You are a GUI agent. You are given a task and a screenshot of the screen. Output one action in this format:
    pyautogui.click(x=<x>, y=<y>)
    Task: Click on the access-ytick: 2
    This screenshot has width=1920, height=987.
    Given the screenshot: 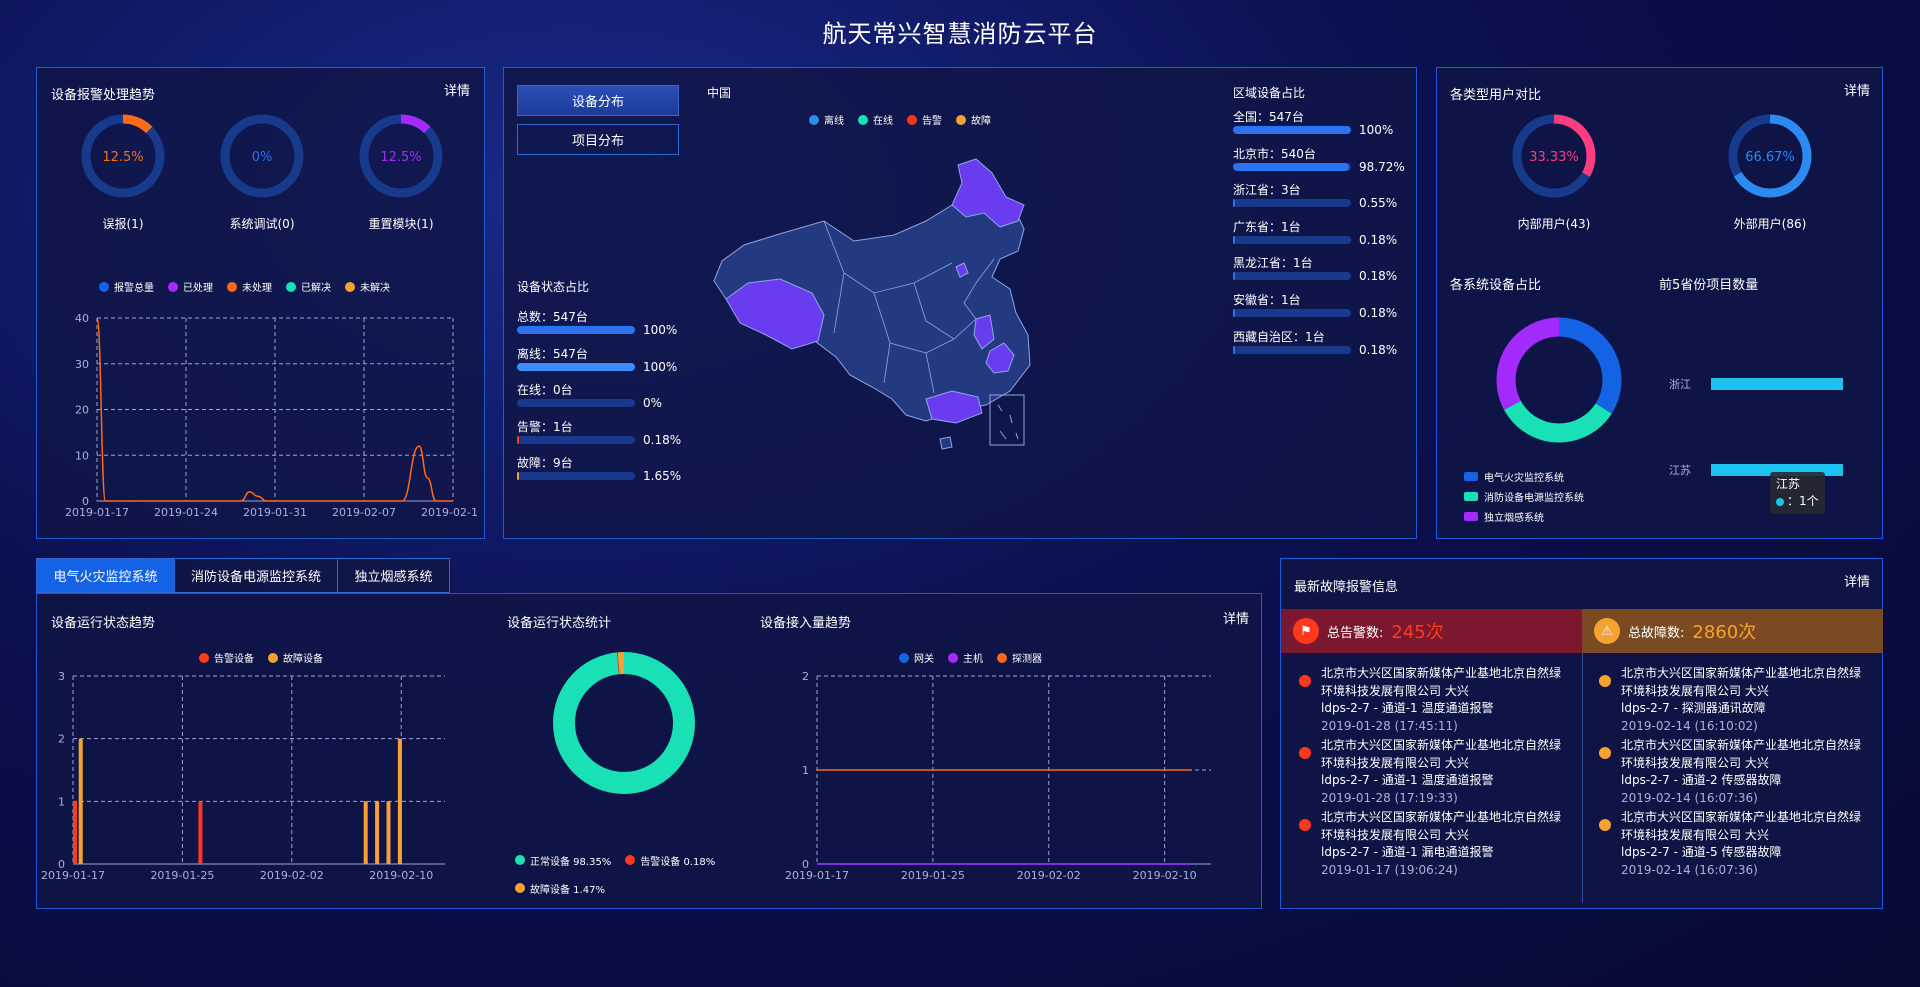 What is the action you would take?
    pyautogui.click(x=805, y=676)
    